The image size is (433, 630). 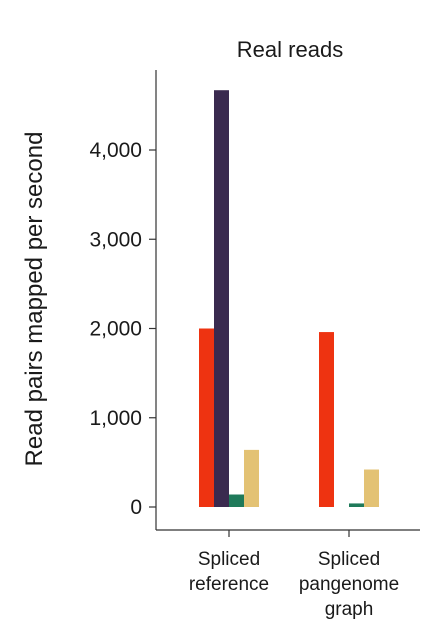 What do you see at coordinates (115, 418) in the screenshot?
I see `y-tick-label: 1,000` at bounding box center [115, 418].